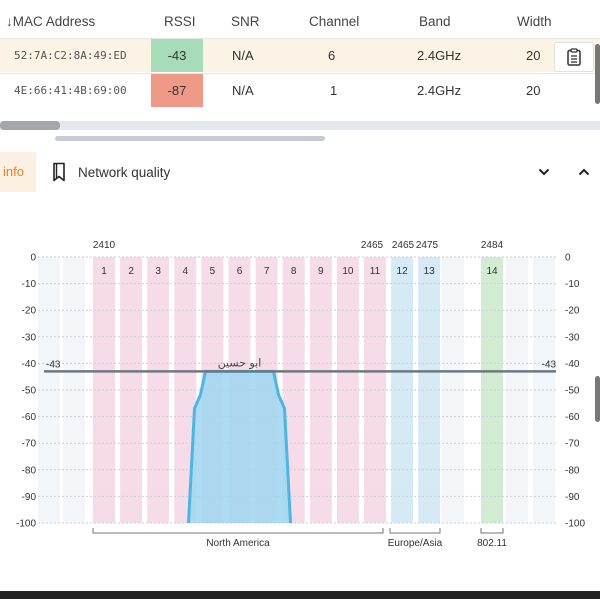 The height and width of the screenshot is (599, 600). I want to click on y-tick-label-right: -40, so click(572, 364).